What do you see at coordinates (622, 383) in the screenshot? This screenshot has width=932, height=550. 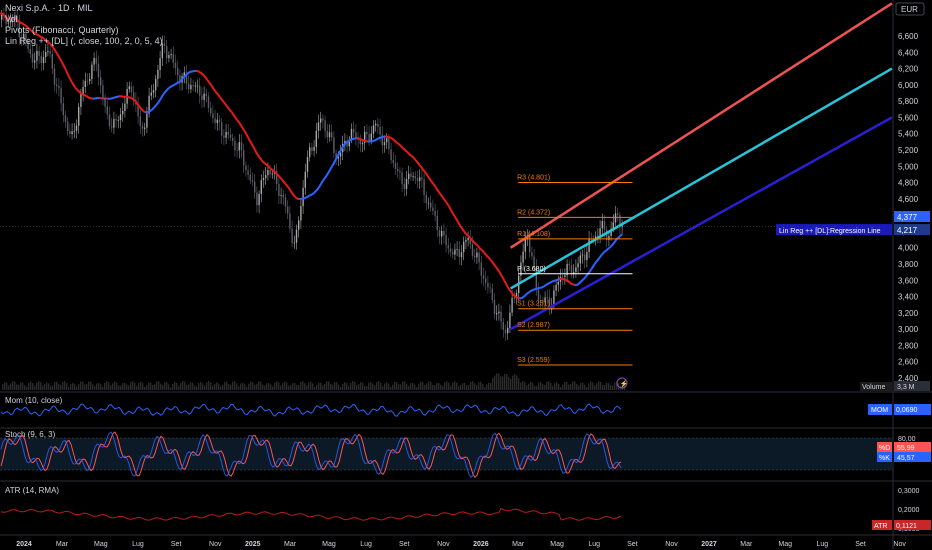 I see `lightning-icon` at bounding box center [622, 383].